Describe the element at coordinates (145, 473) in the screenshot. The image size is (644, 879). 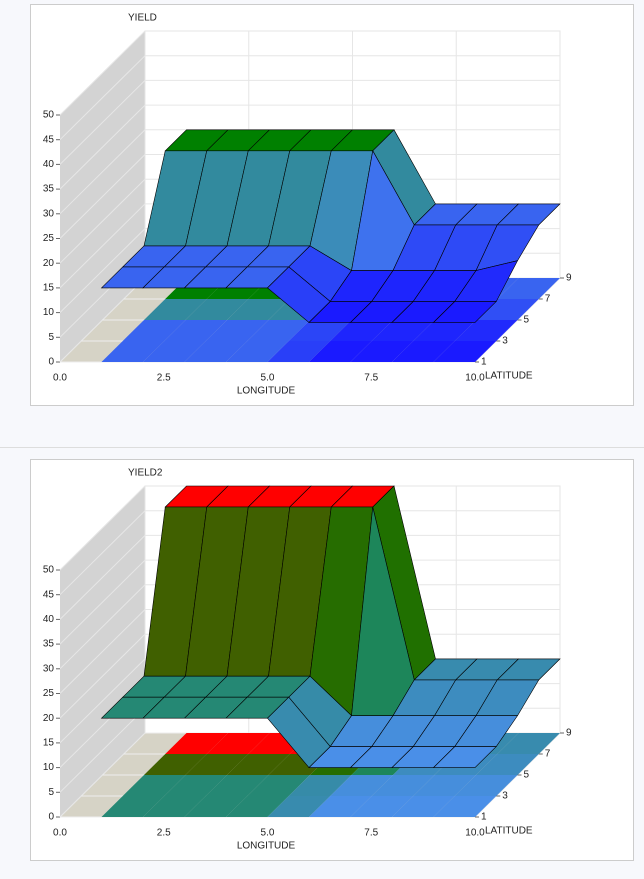
I see `chart-title: YIELD2` at that location.